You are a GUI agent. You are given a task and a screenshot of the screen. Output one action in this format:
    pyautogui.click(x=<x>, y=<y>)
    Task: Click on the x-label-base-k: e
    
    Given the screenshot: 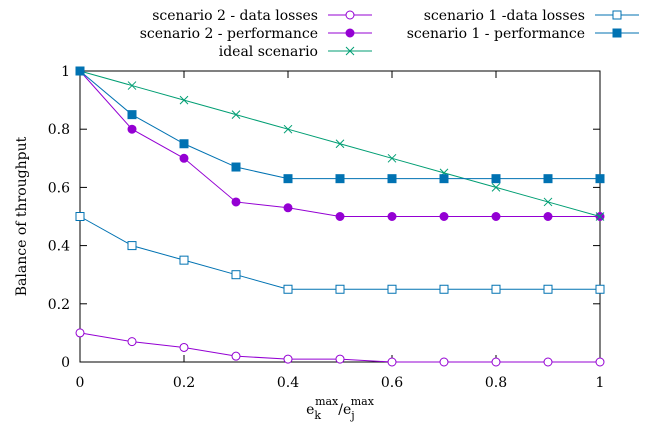 What is the action you would take?
    pyautogui.click(x=310, y=410)
    